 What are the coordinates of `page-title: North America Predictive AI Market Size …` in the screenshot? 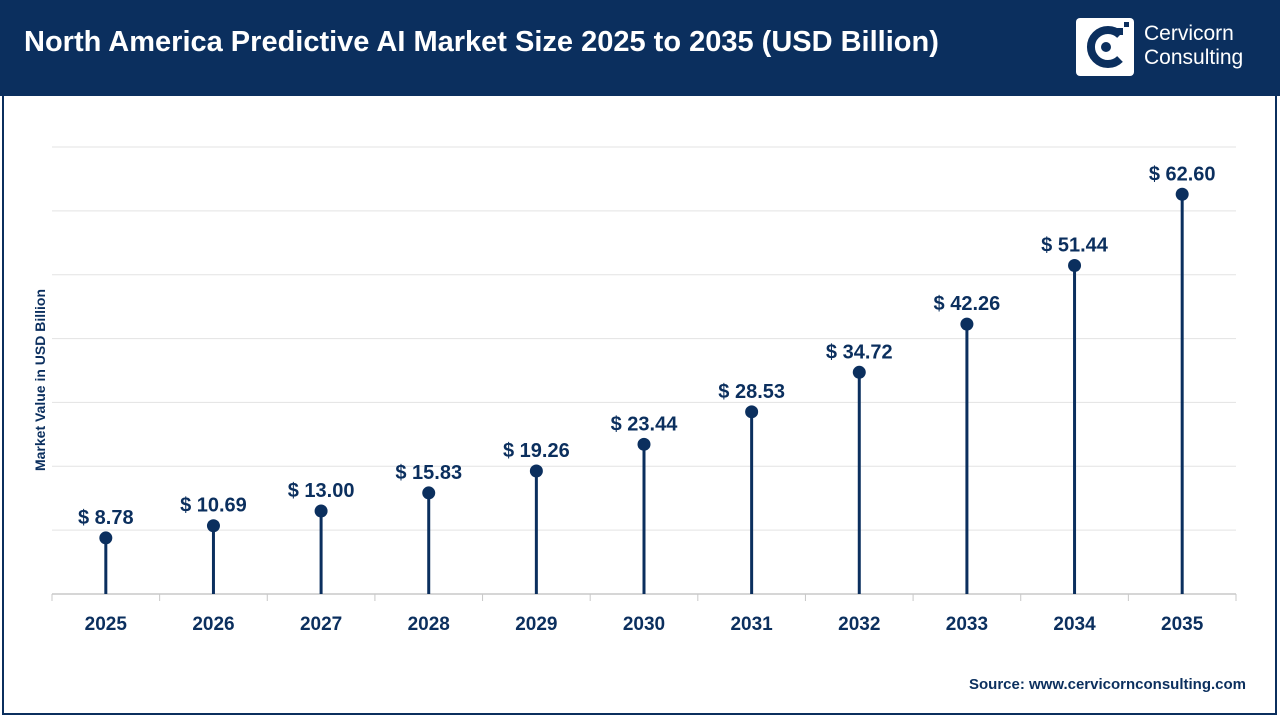 It's located at (481, 42).